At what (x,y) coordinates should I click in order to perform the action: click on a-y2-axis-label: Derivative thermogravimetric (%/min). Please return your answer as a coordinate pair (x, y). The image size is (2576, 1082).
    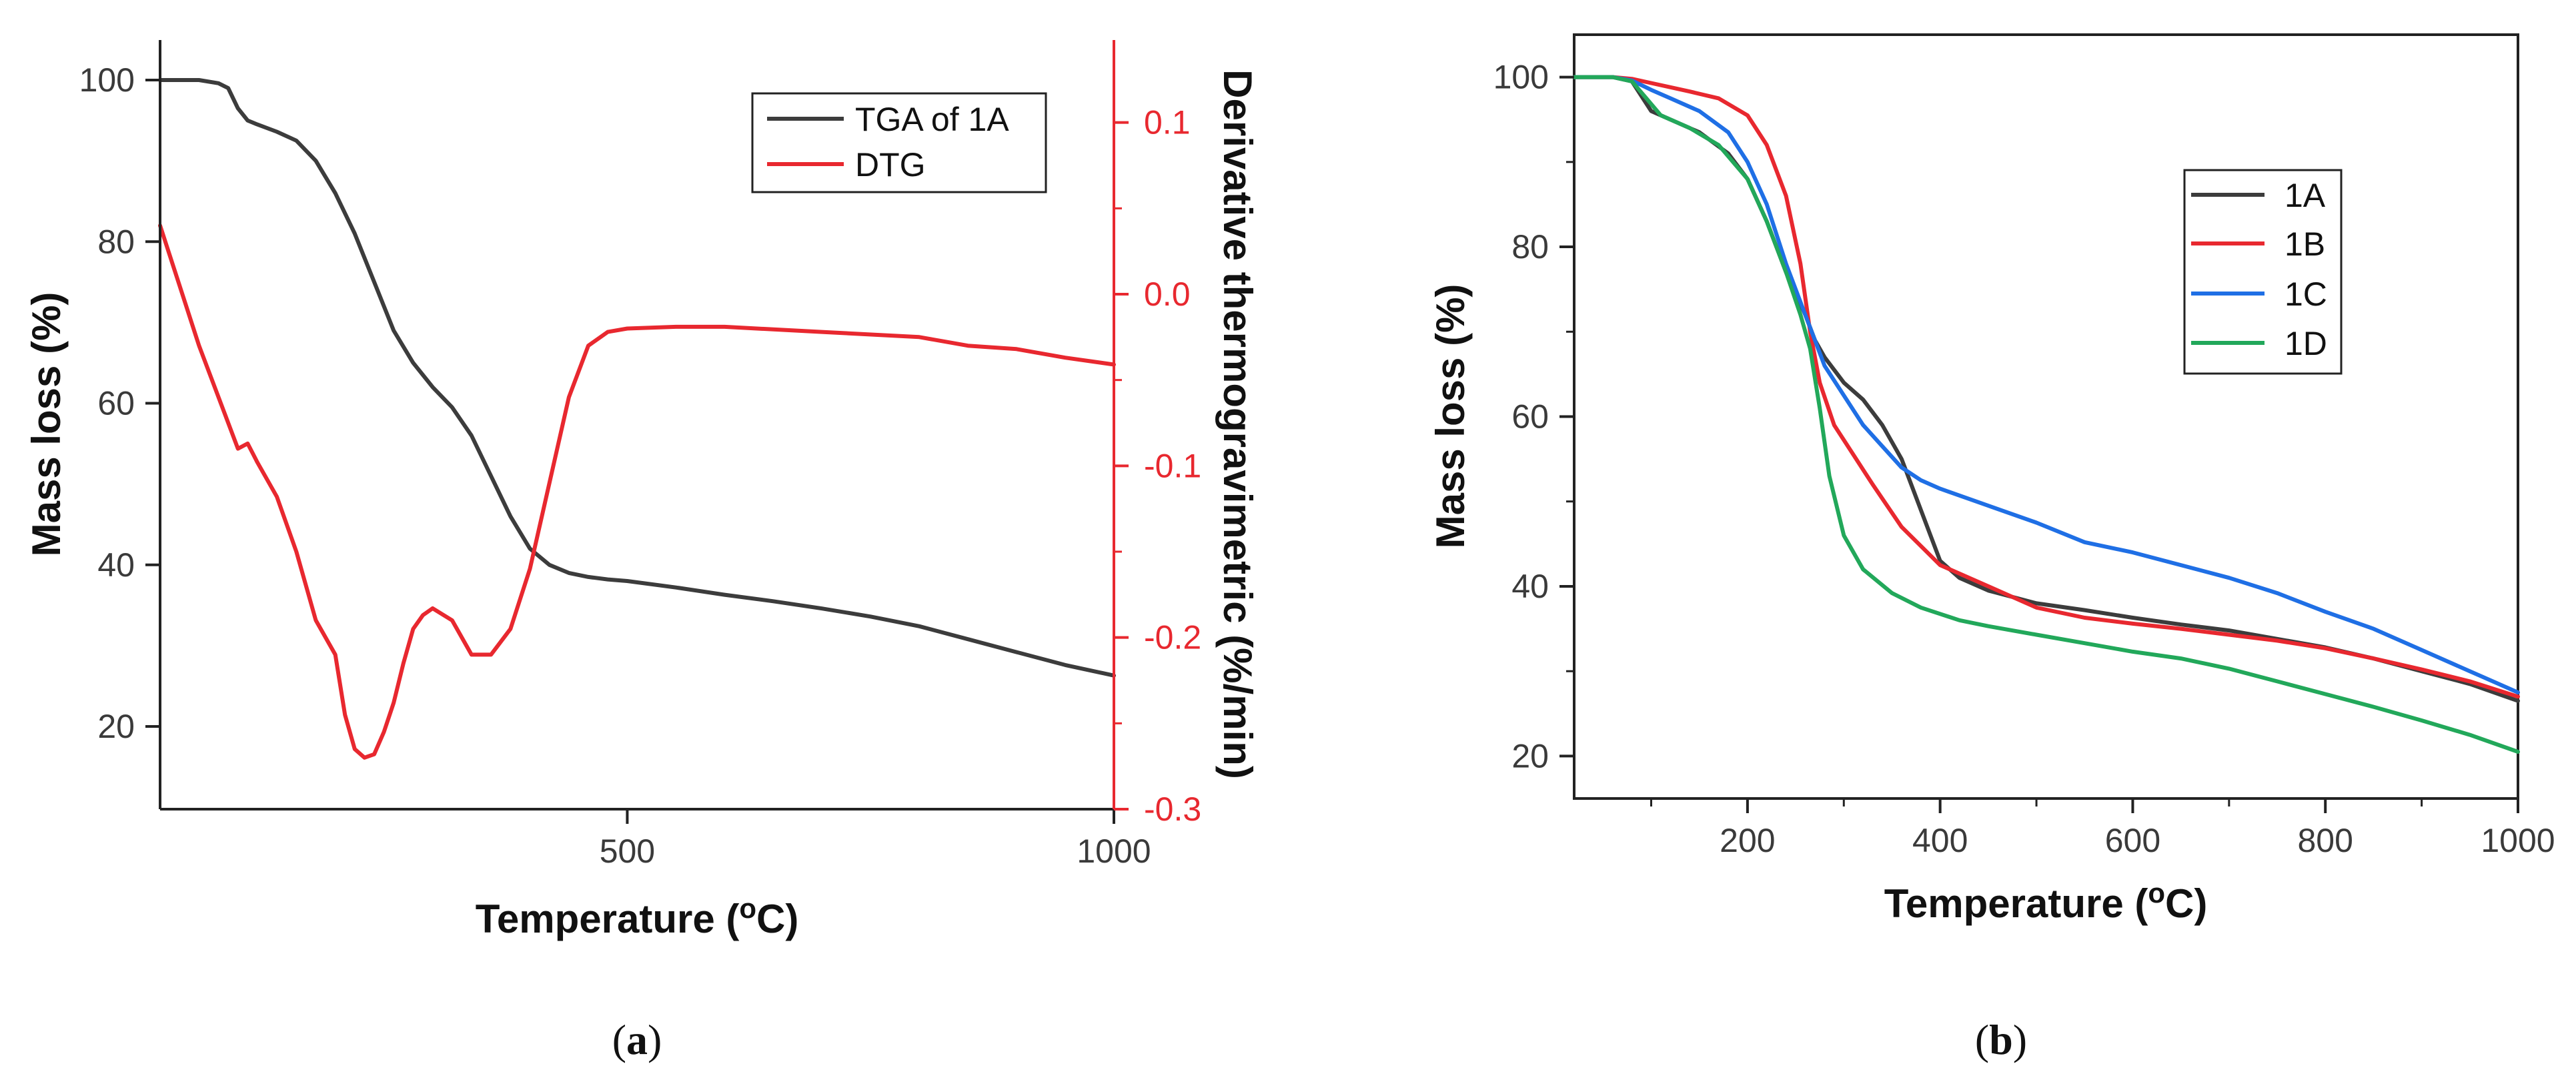
    Looking at the image, I should click on (1237, 424).